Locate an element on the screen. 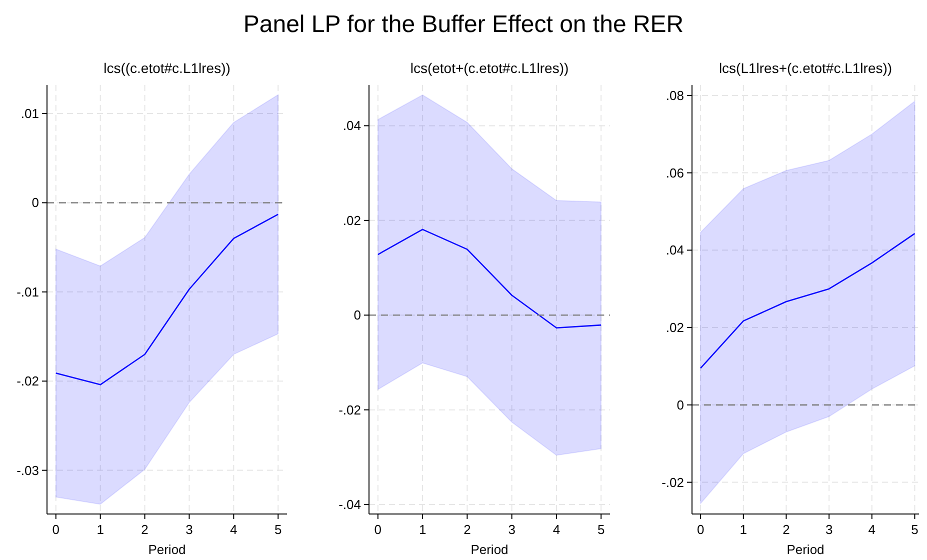  text: Panel LP for the Buffer Effect on the RER is located at coordinates (463, 24).